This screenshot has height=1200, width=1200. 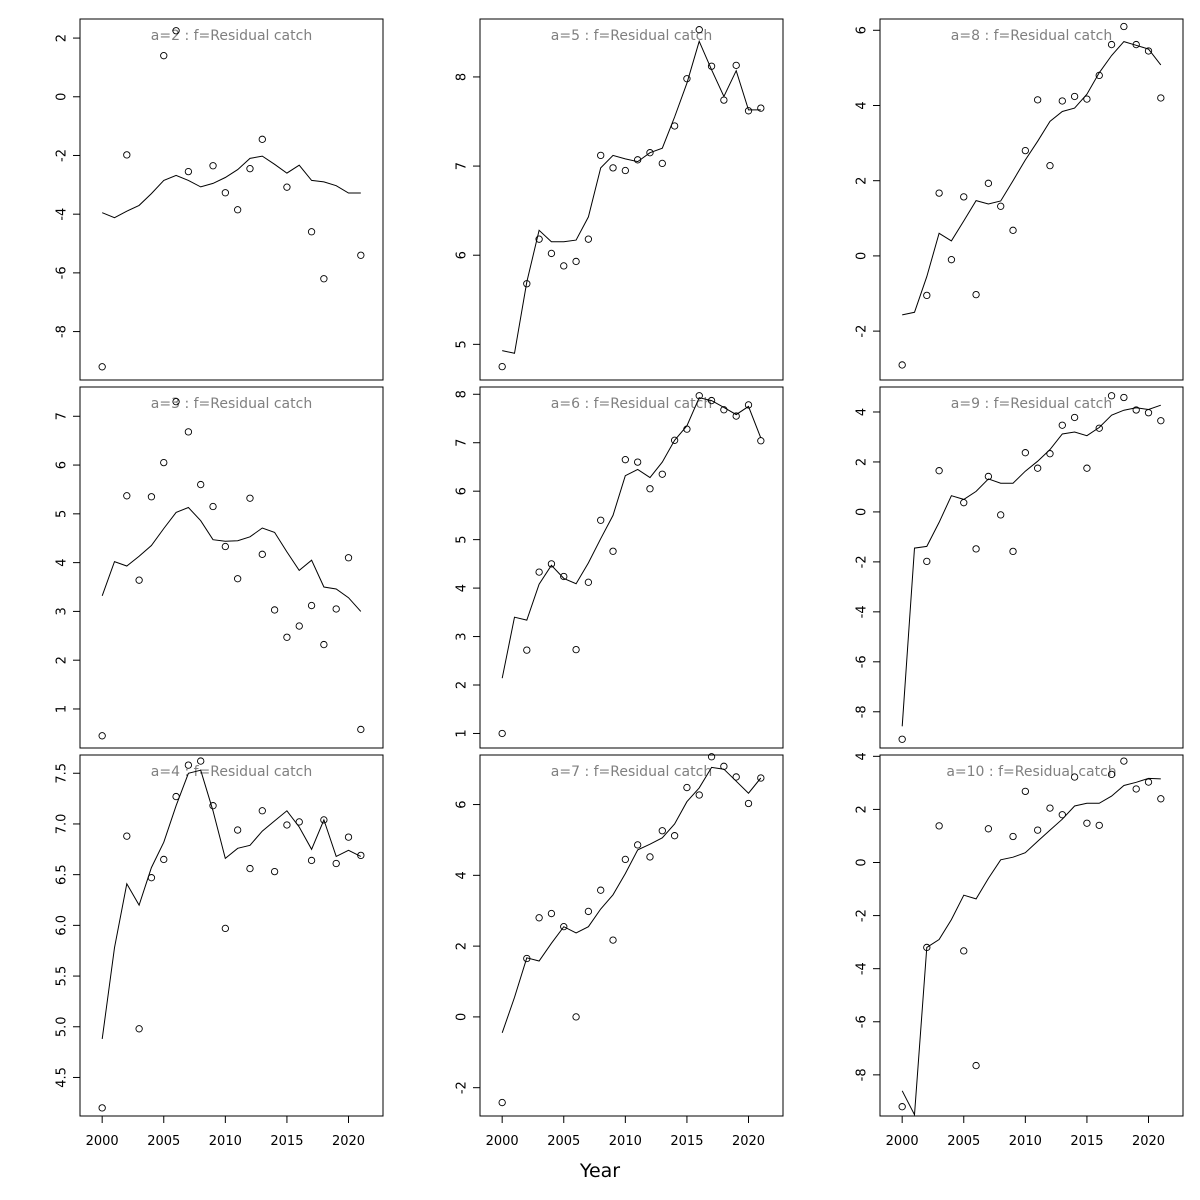 I want to click on x-axis-title: Year, so click(x=600, y=1171).